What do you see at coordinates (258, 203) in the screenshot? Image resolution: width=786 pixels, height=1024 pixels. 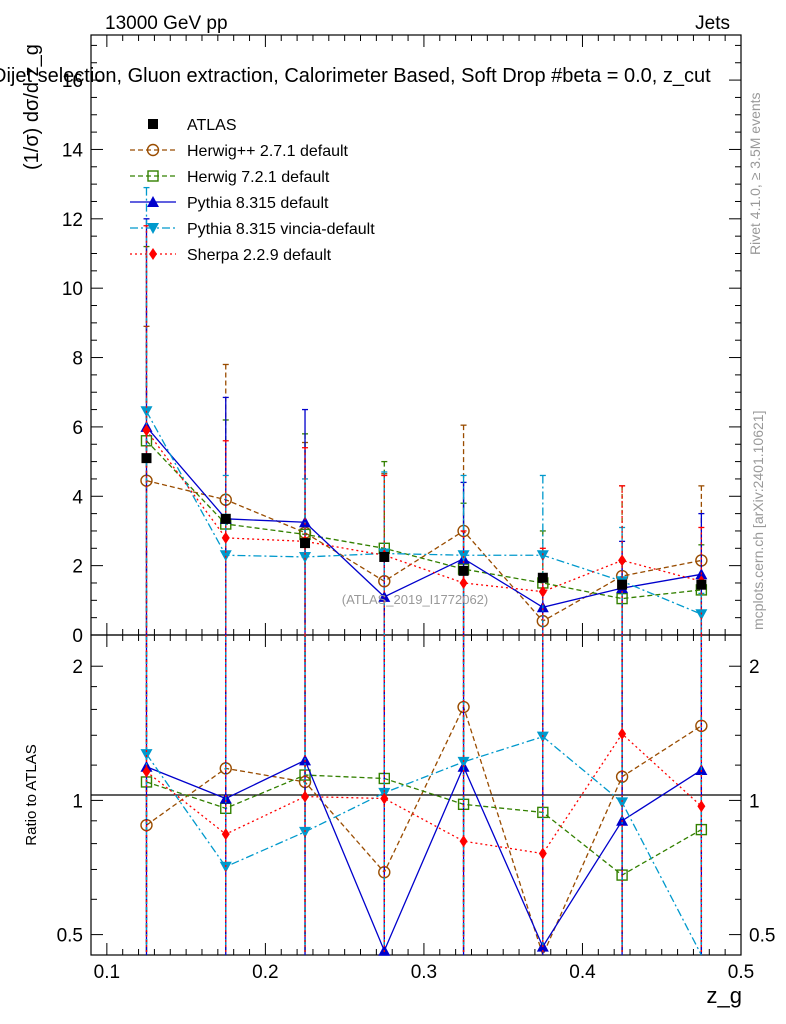 I see `legend-label: Pythia 8.315 default` at bounding box center [258, 203].